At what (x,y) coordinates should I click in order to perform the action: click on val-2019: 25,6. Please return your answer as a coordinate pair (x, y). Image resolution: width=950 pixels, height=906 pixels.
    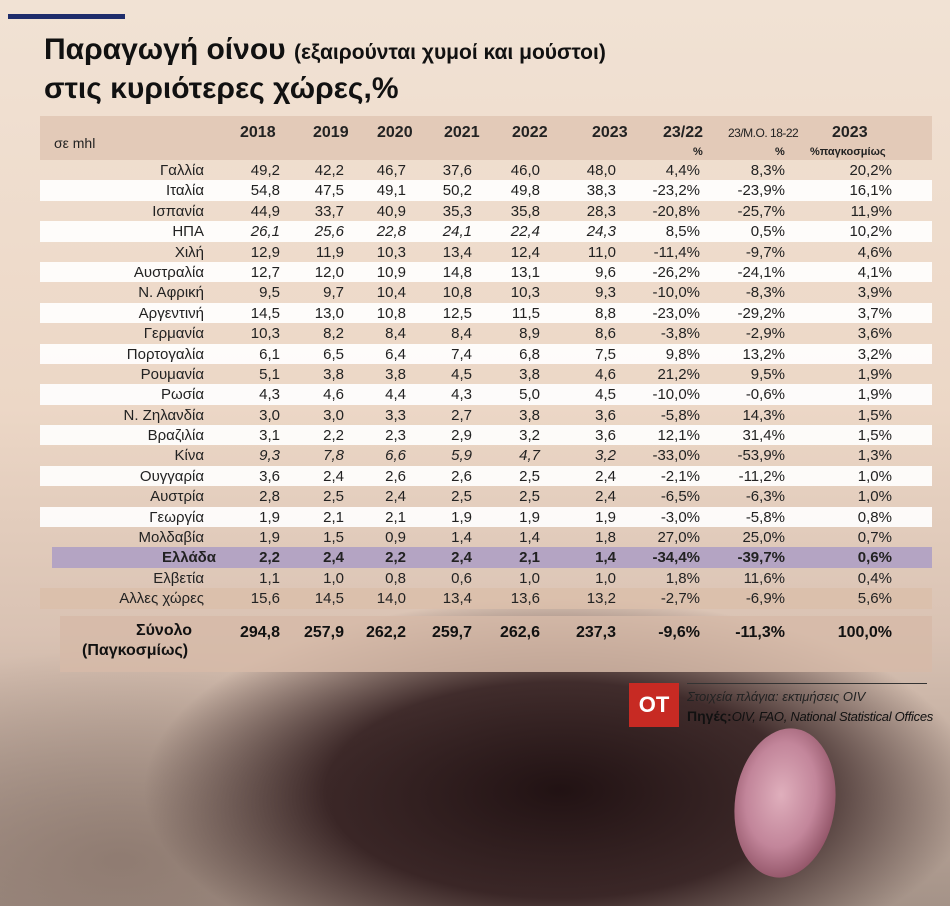
    Looking at the image, I should click on (329, 232).